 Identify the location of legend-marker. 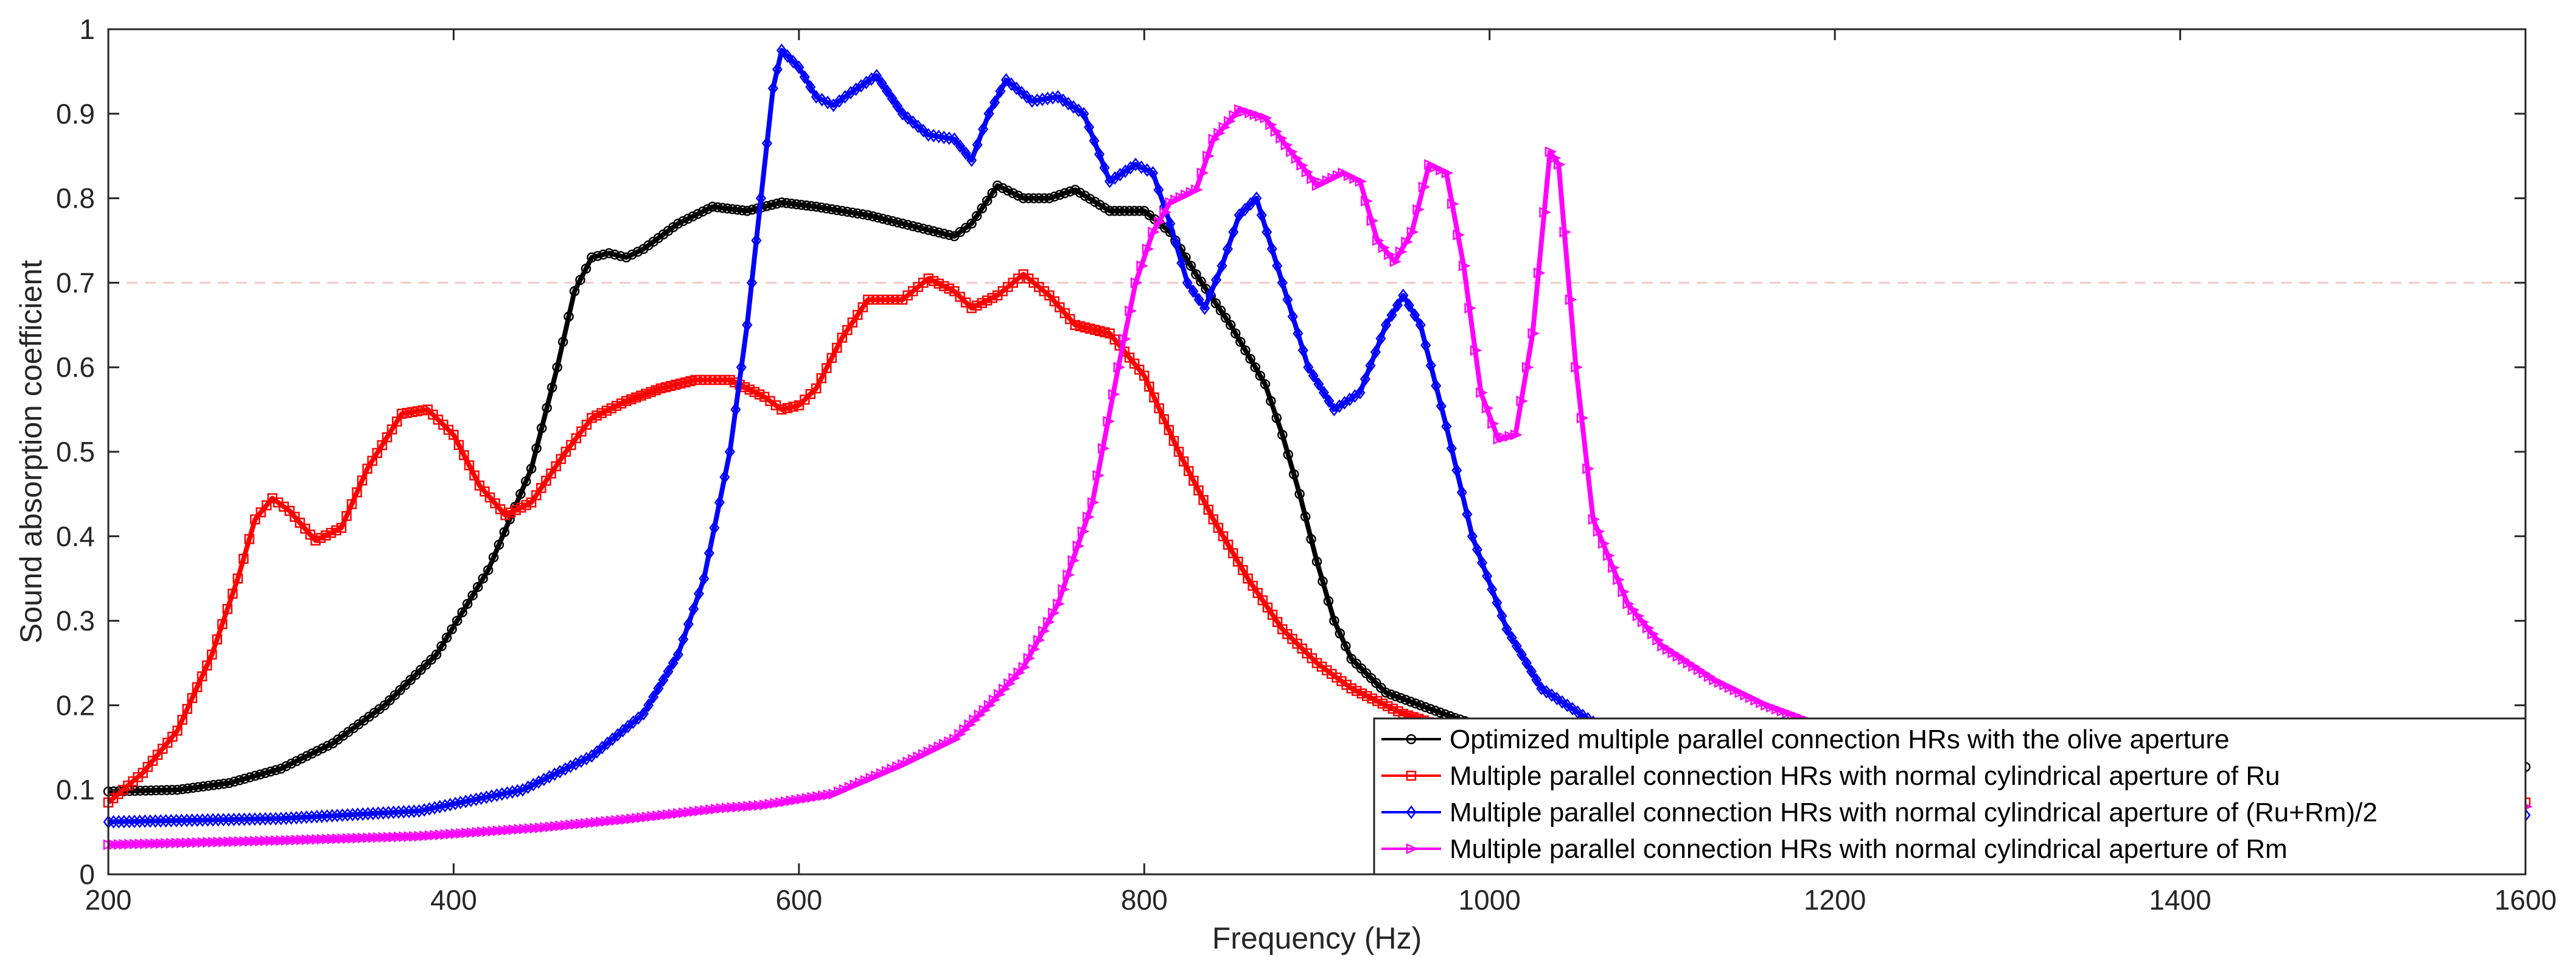
(1411, 739).